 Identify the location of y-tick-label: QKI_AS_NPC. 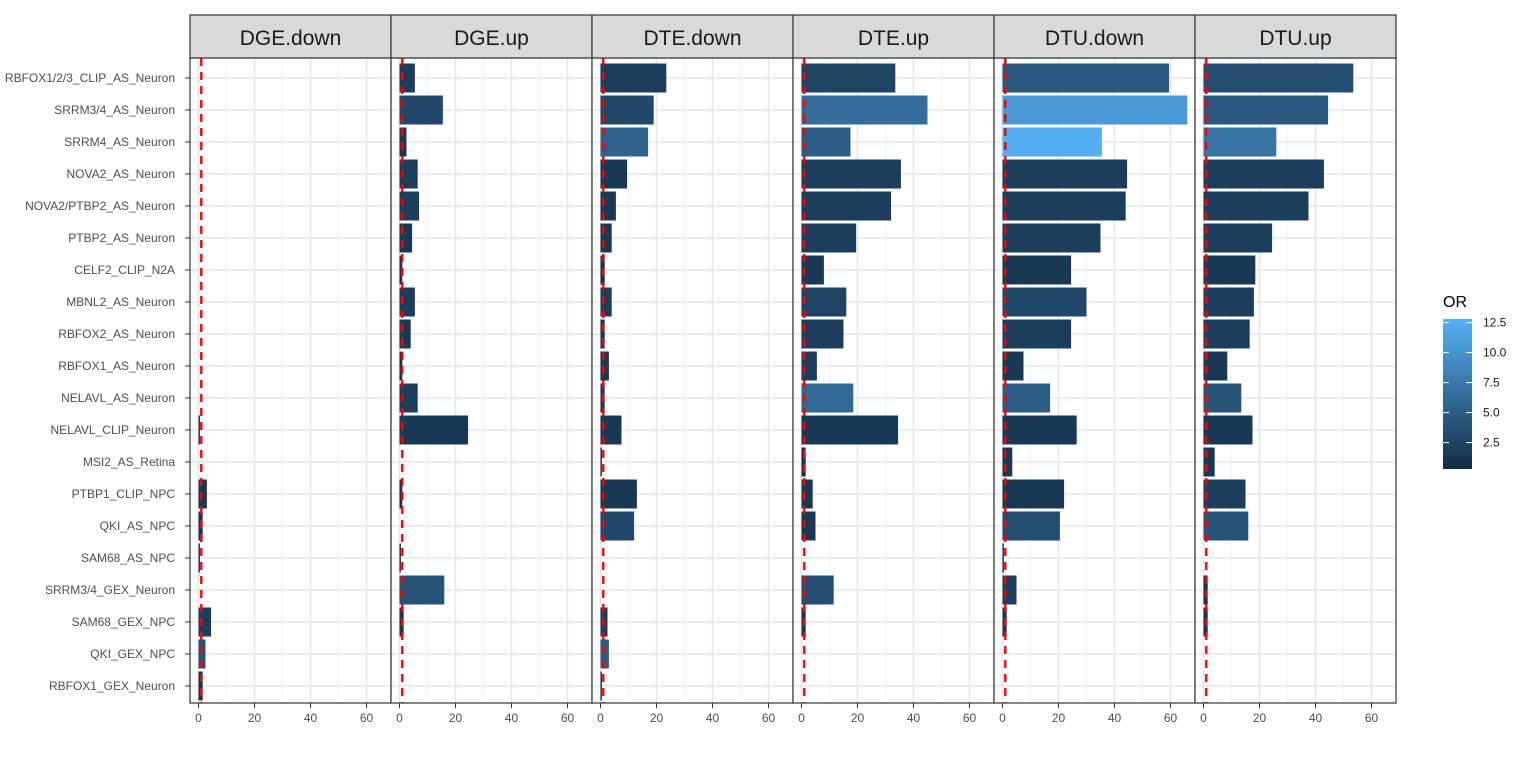
(138, 526).